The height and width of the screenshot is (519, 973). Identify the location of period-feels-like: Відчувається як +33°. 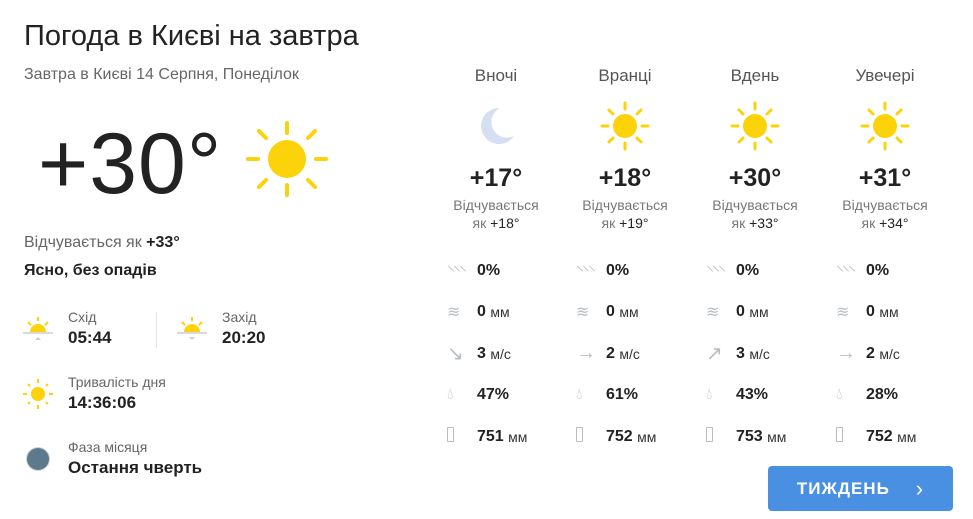
(755, 214).